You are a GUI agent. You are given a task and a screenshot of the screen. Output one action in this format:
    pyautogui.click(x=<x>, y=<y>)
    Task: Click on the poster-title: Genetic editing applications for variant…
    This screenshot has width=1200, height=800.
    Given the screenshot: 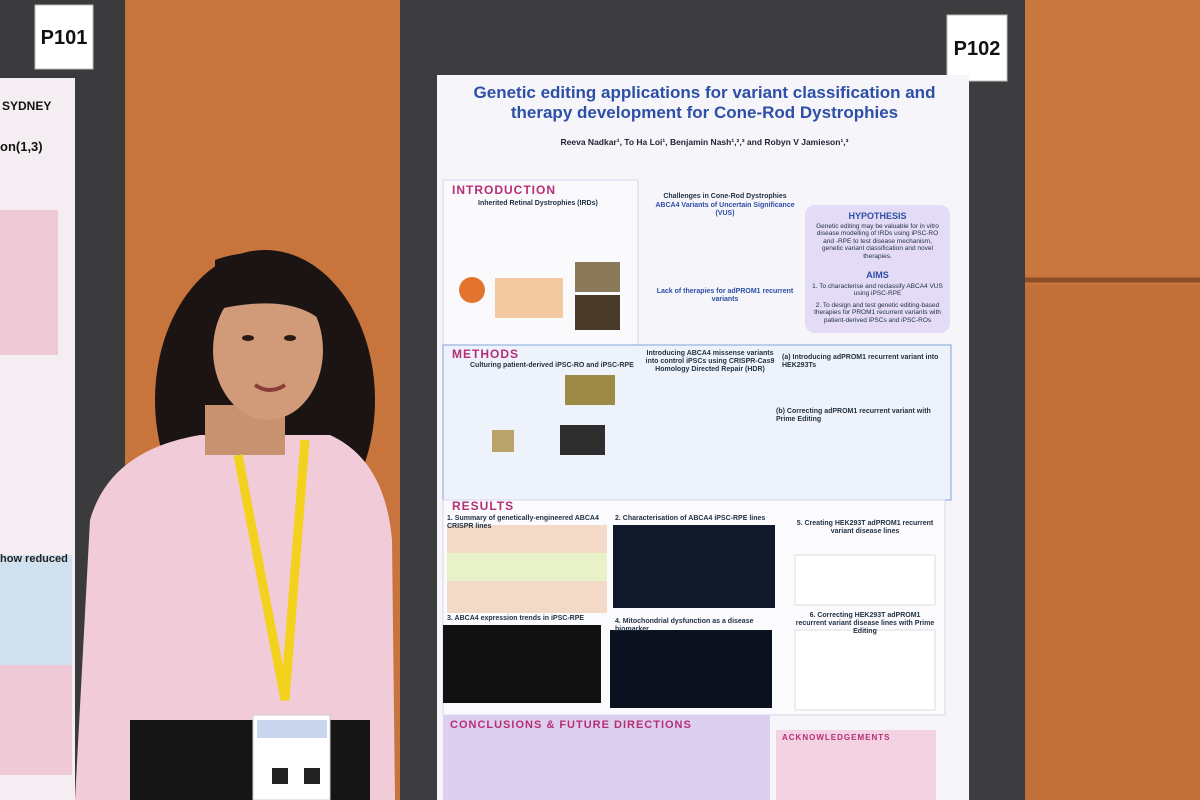 What is the action you would take?
    pyautogui.click(x=704, y=102)
    